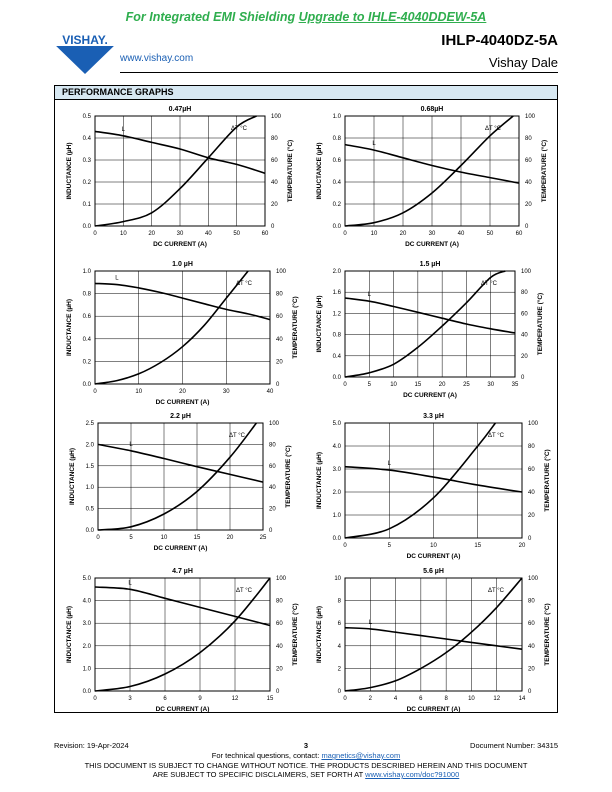 The width and height of the screenshot is (612, 792). I want to click on y-tick-label: 0, so click(340, 692).